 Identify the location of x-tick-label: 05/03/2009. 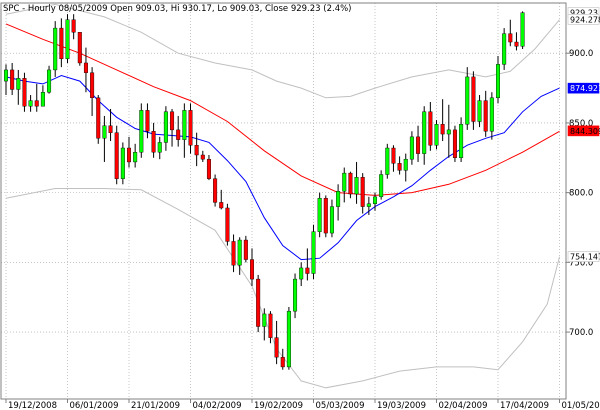
(340, 405).